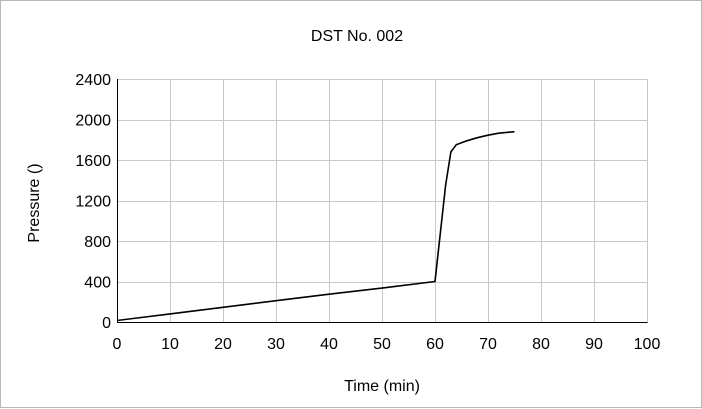 The width and height of the screenshot is (702, 409). I want to click on x-tick-label: 20, so click(223, 344).